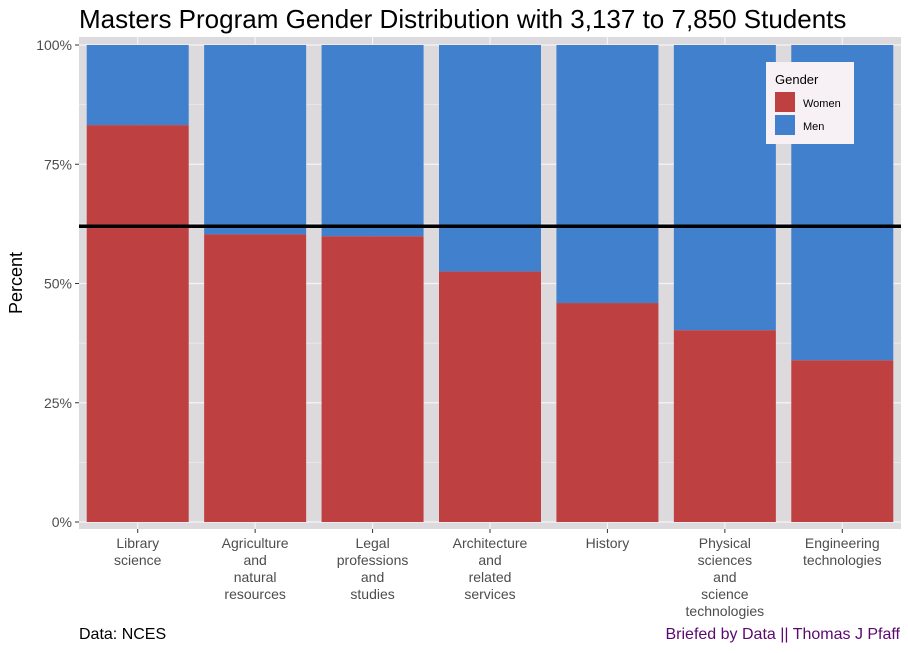 This screenshot has width=908, height=653. Describe the element at coordinates (16, 283) in the screenshot. I see `y-axis-label: Percent` at that location.